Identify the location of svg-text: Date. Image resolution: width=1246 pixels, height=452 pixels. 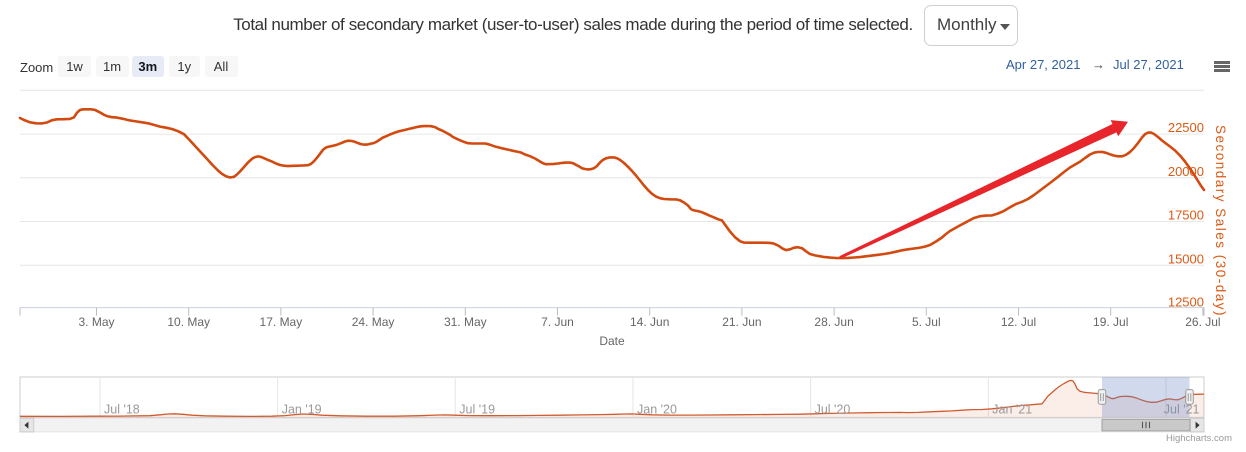
(612, 341).